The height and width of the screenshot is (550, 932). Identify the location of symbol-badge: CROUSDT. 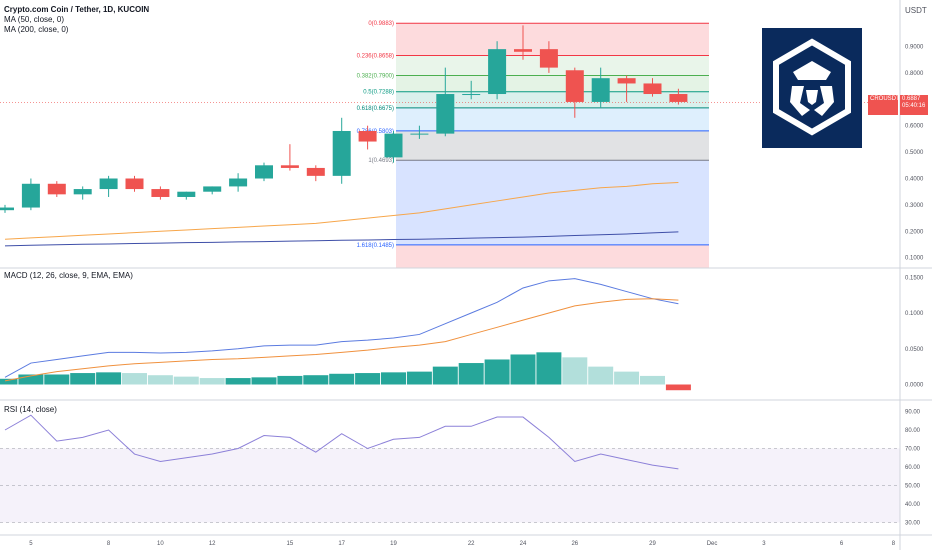
(885, 99).